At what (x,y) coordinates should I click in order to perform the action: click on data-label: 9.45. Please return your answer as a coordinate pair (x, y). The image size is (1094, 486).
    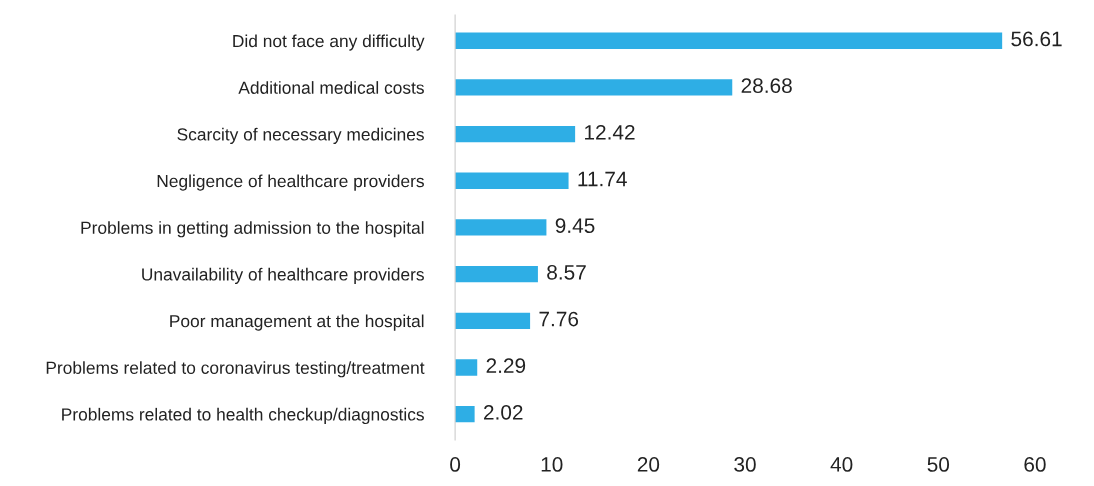
    Looking at the image, I should click on (575, 226).